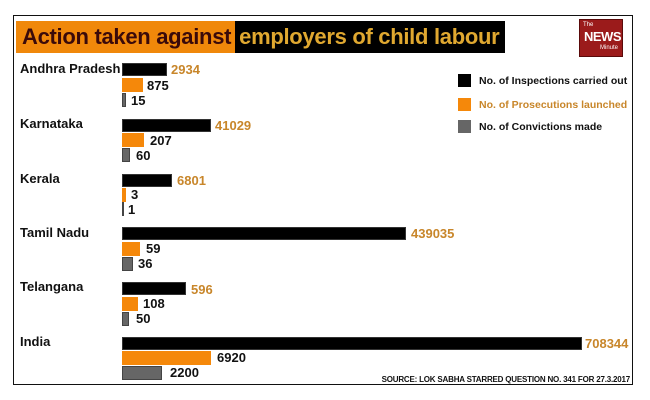 The image size is (650, 400). Describe the element at coordinates (70, 68) in the screenshot. I see `state-label: Andhra Pradesh` at that location.